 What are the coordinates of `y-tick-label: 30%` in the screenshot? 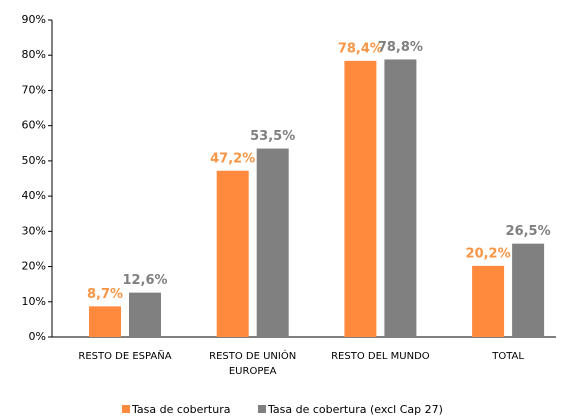 It's located at (34, 230).